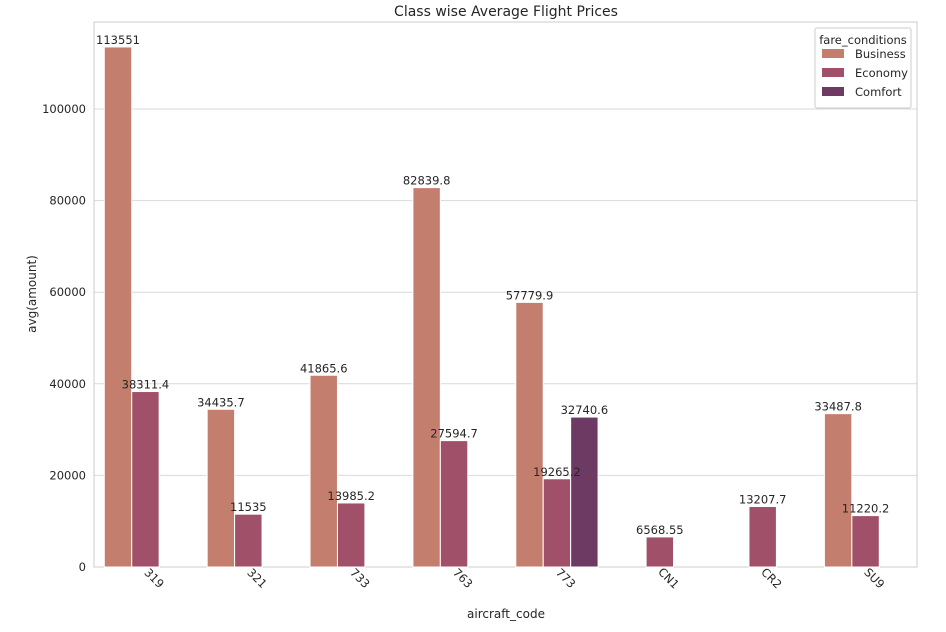 The image size is (946, 632). I want to click on y-tick-label: 60000, so click(67, 292).